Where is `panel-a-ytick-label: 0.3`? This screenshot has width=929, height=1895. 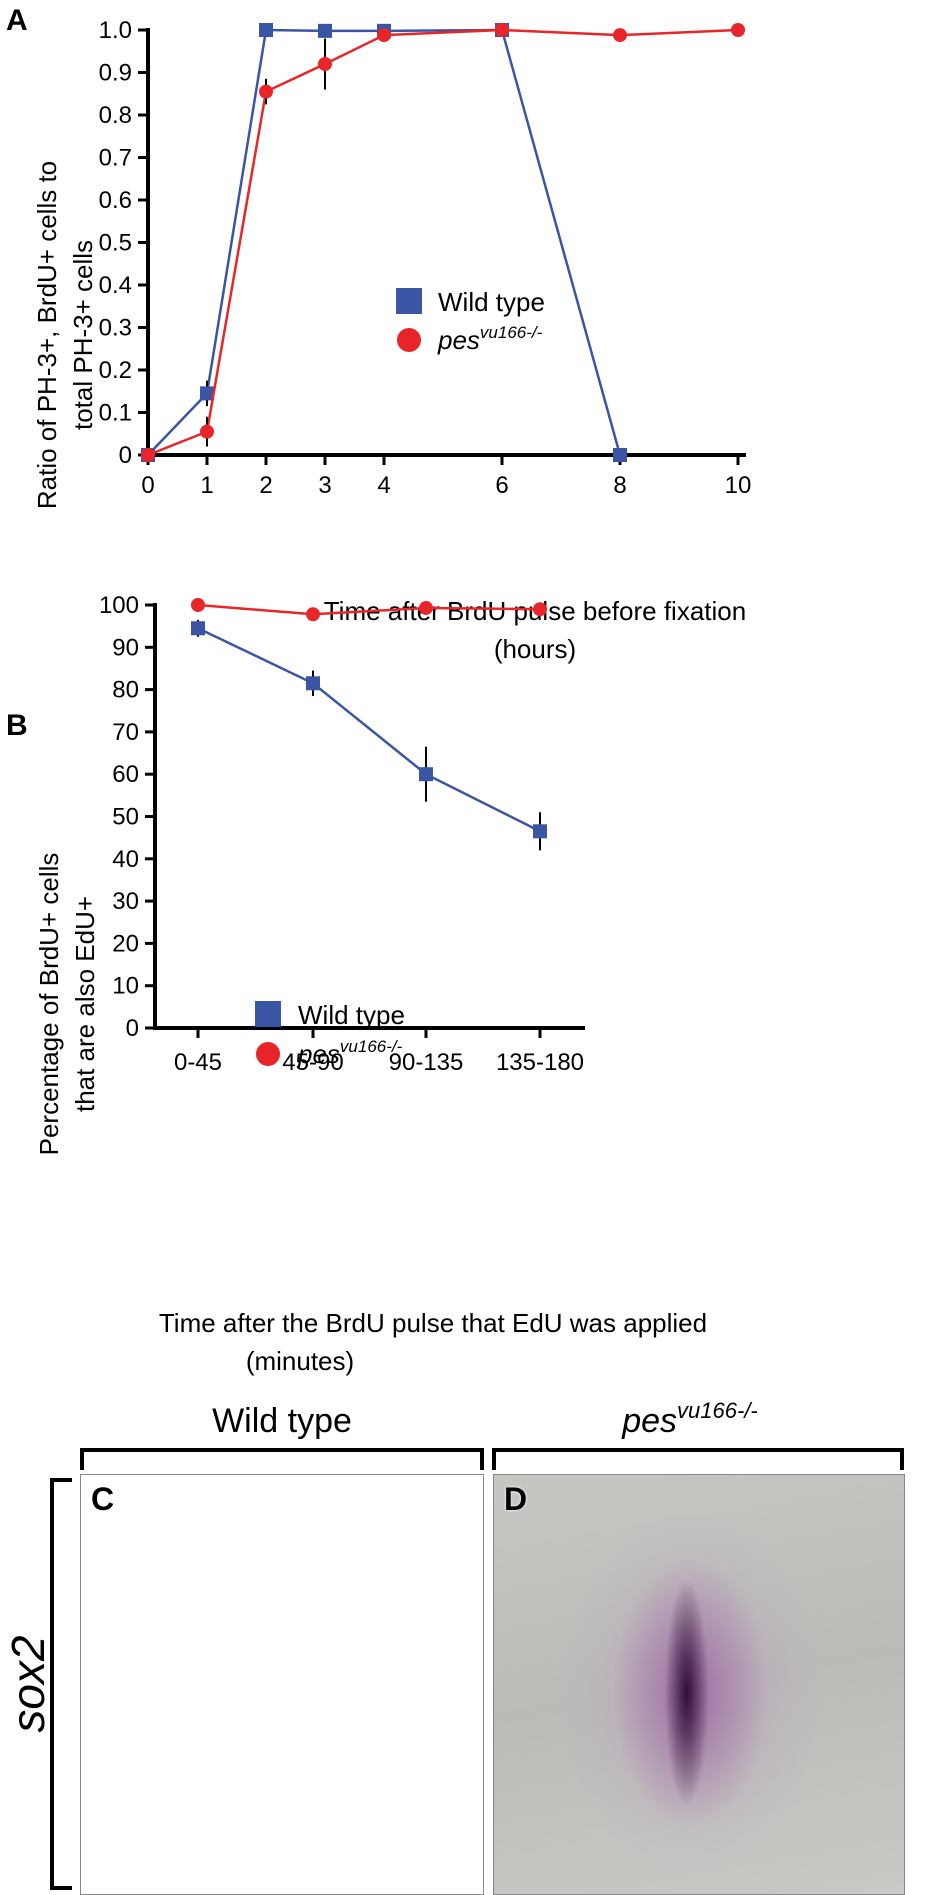
panel-a-ytick-label: 0.3 is located at coordinates (115, 328).